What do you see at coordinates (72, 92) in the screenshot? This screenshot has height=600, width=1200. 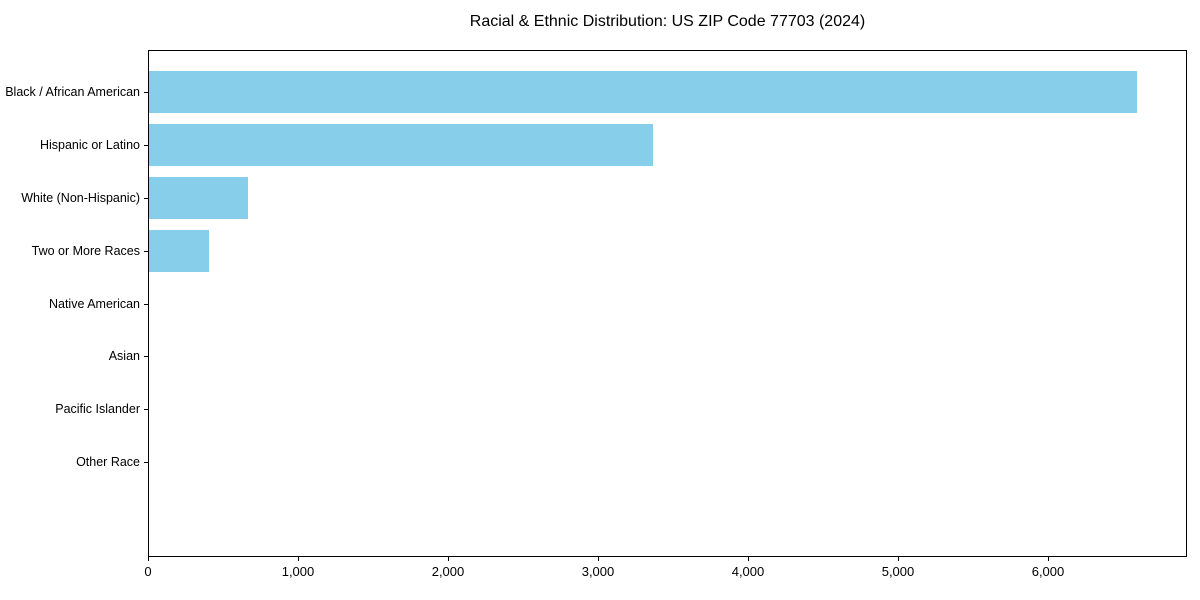 I see `y-axis-label: Black / African American` at bounding box center [72, 92].